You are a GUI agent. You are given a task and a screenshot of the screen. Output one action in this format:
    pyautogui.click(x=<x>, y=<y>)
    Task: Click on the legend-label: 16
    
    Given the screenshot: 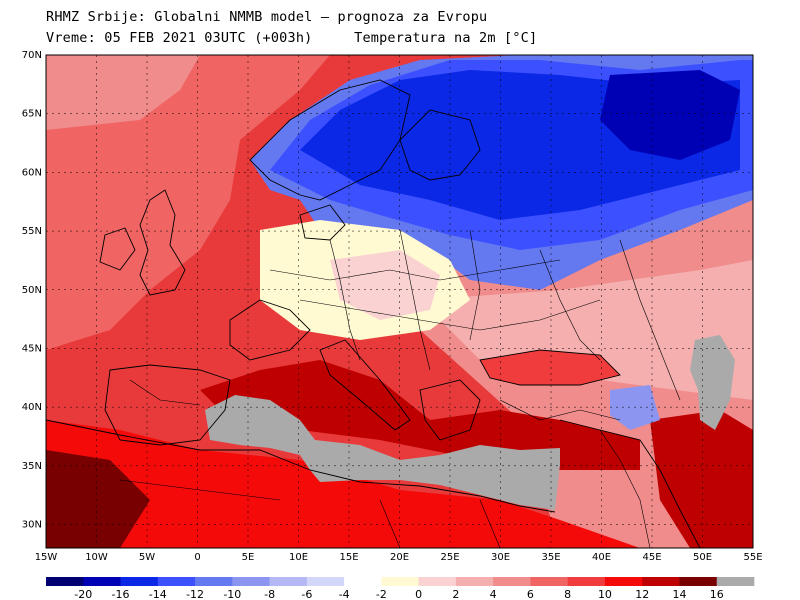 What is the action you would take?
    pyautogui.click(x=717, y=594)
    